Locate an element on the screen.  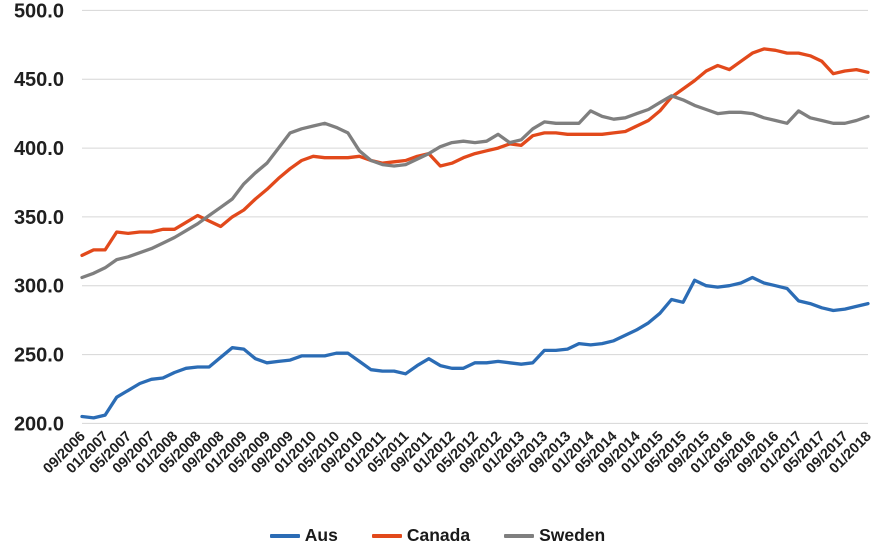
y-tick-label: 350.0 is located at coordinates (39, 218).